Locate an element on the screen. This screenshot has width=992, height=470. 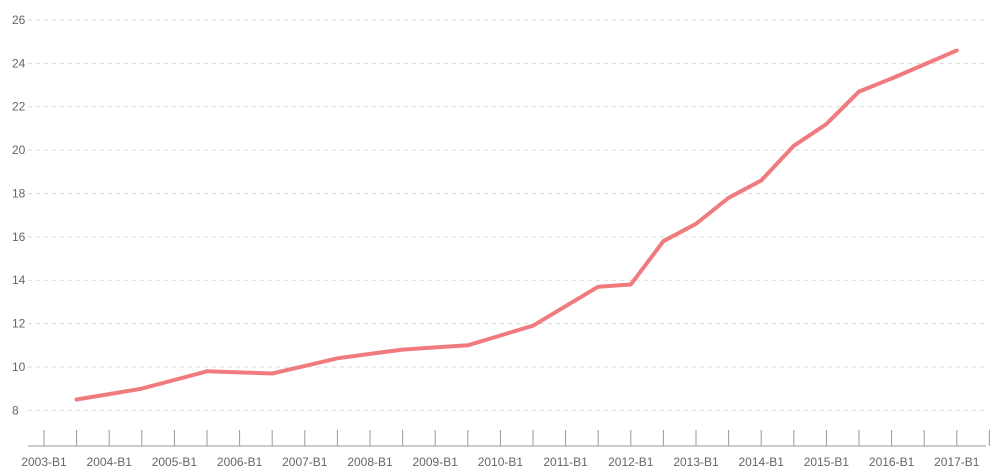
x-tick-label: 2008-B1 is located at coordinates (370, 462).